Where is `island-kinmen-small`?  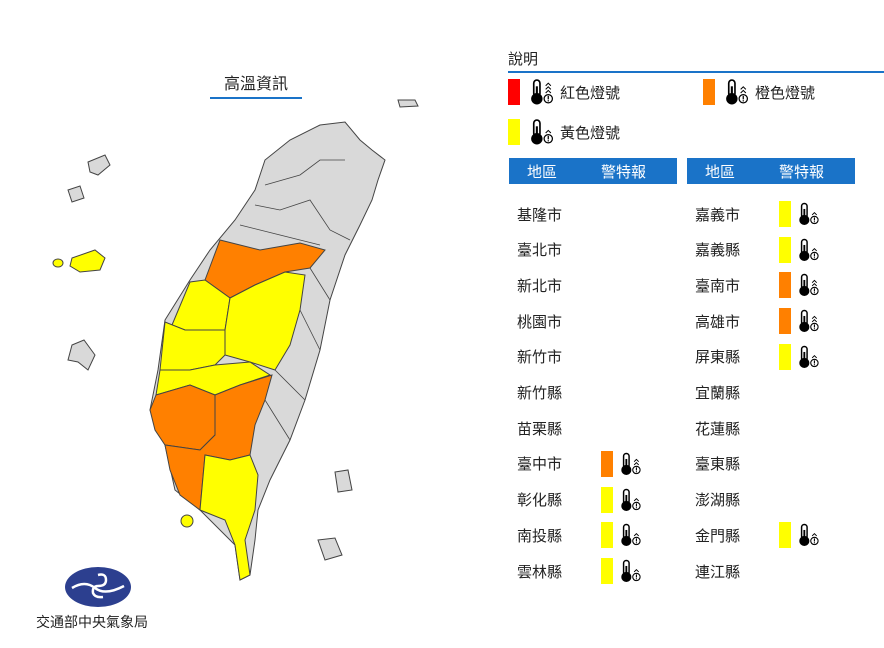 island-kinmen-small is located at coordinates (58, 263).